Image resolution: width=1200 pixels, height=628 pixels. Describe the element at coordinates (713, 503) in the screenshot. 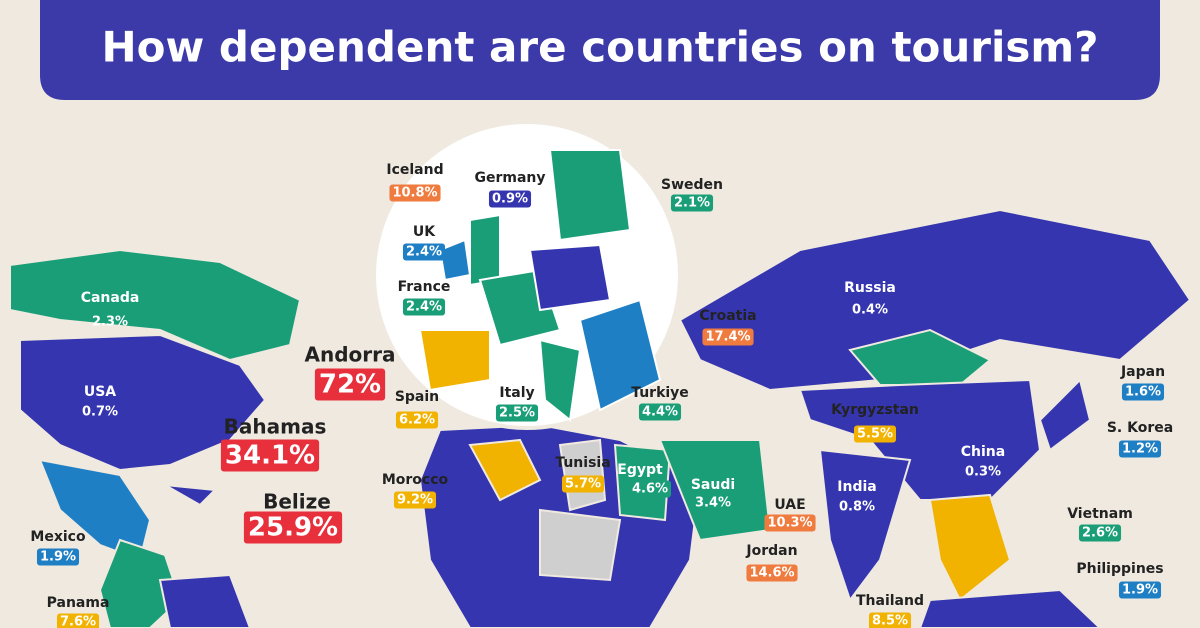

I see `country-value: 3.4%` at that location.